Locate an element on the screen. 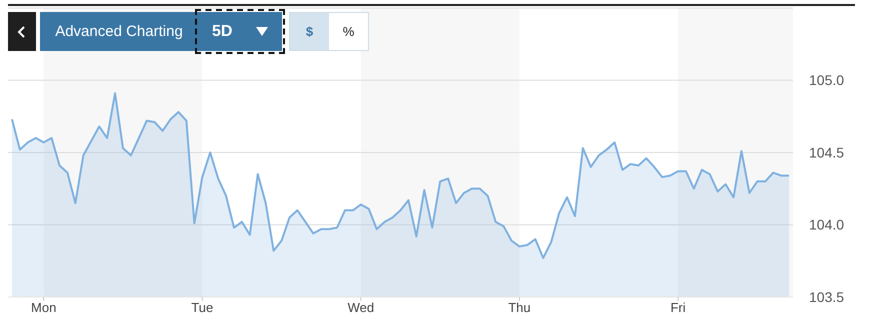 This screenshot has height=334, width=870. x-tick-label: Tue is located at coordinates (202, 308).